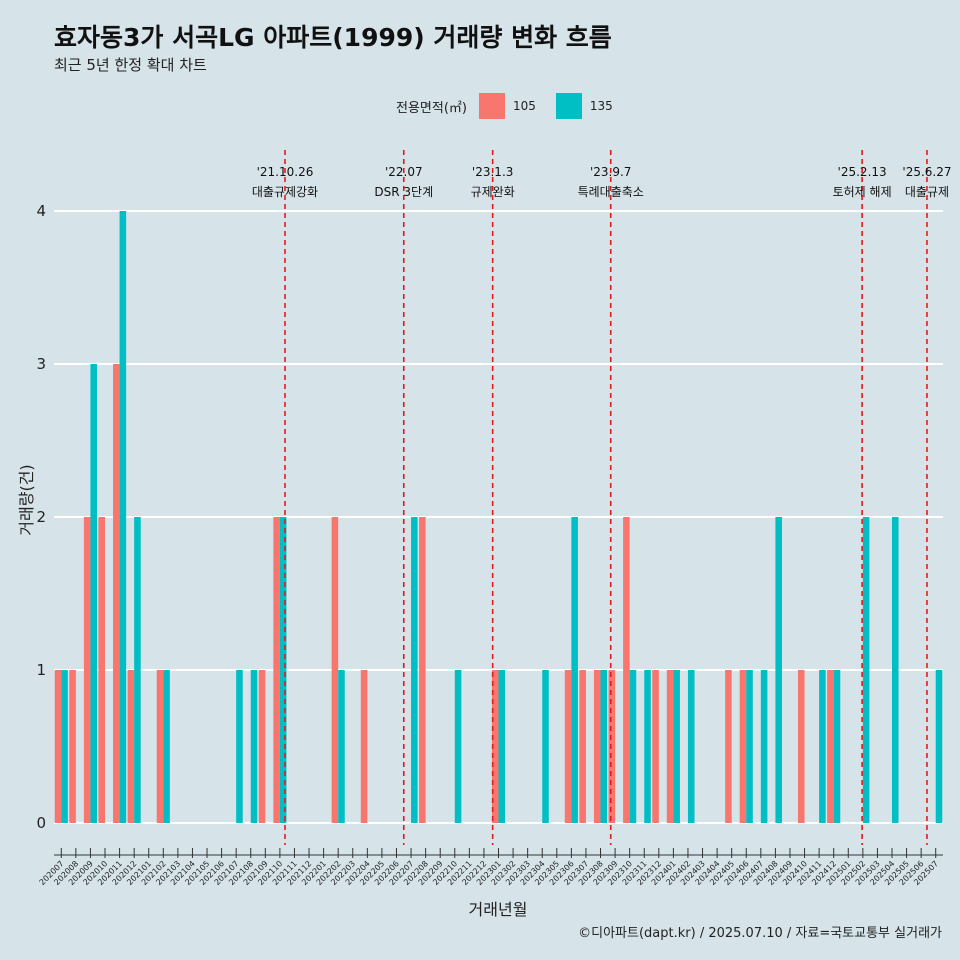 The image size is (960, 960). Describe the element at coordinates (130, 65) in the screenshot. I see `chart-subtitle: 최근 5년 한정 확대 차트` at that location.